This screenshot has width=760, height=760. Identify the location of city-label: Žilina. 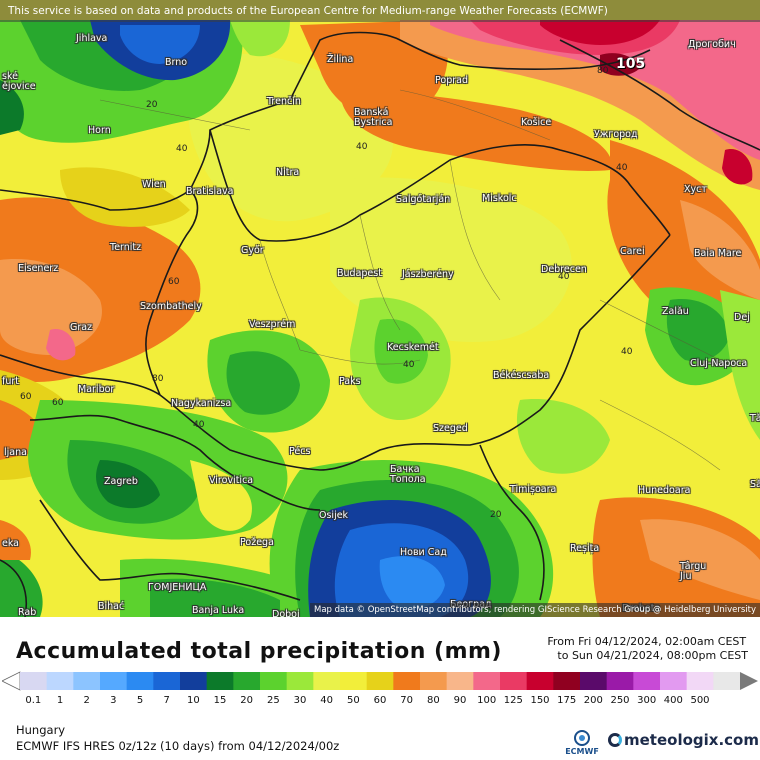
(340, 60).